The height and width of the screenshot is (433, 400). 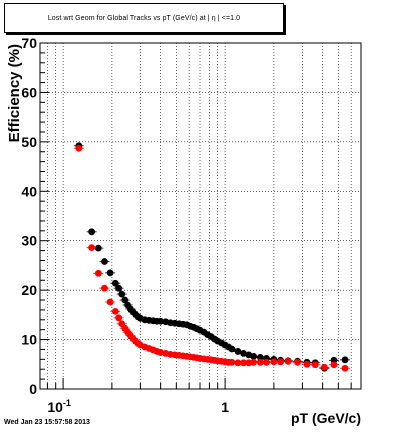 What do you see at coordinates (225, 407) in the screenshot?
I see `x-tick-label: 1` at bounding box center [225, 407].